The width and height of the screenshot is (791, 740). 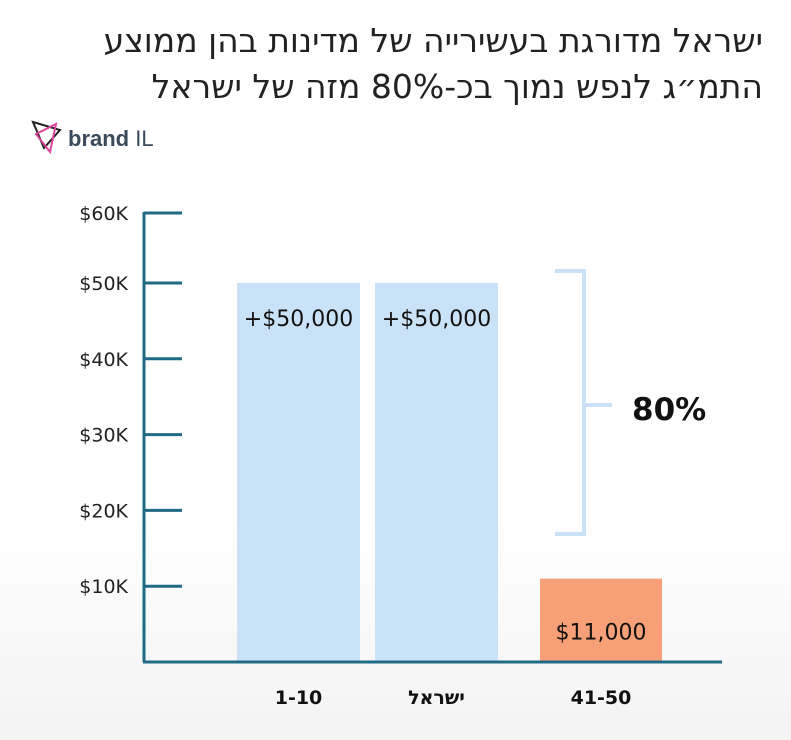 What do you see at coordinates (144, 138) in the screenshot?
I see `logo-suffix: IL` at bounding box center [144, 138].